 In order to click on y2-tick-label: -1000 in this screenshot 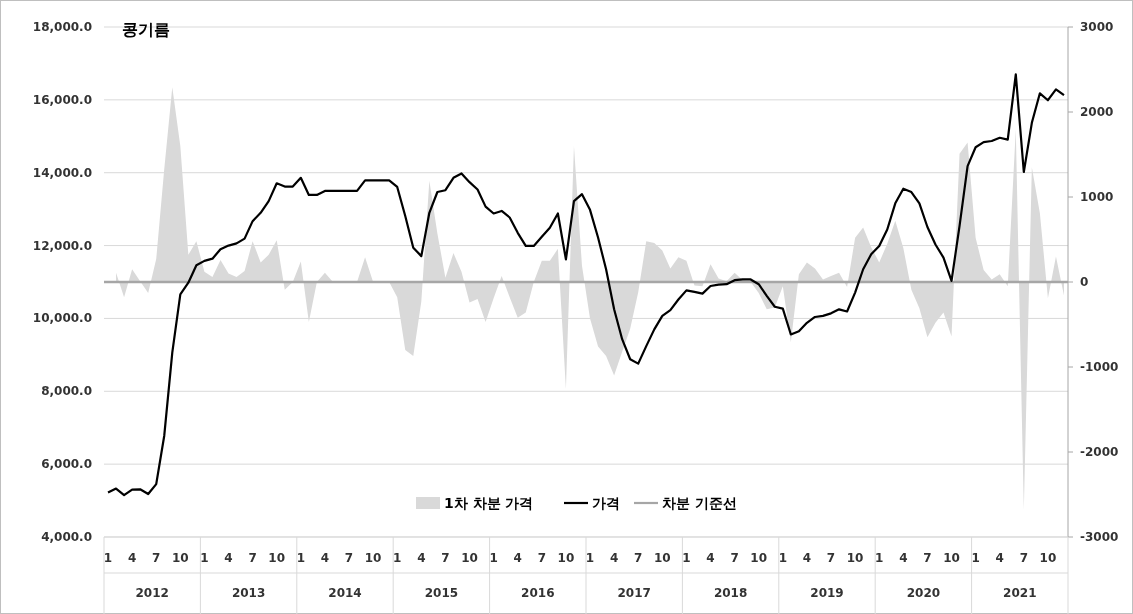, I will do `click(1099, 367)`.